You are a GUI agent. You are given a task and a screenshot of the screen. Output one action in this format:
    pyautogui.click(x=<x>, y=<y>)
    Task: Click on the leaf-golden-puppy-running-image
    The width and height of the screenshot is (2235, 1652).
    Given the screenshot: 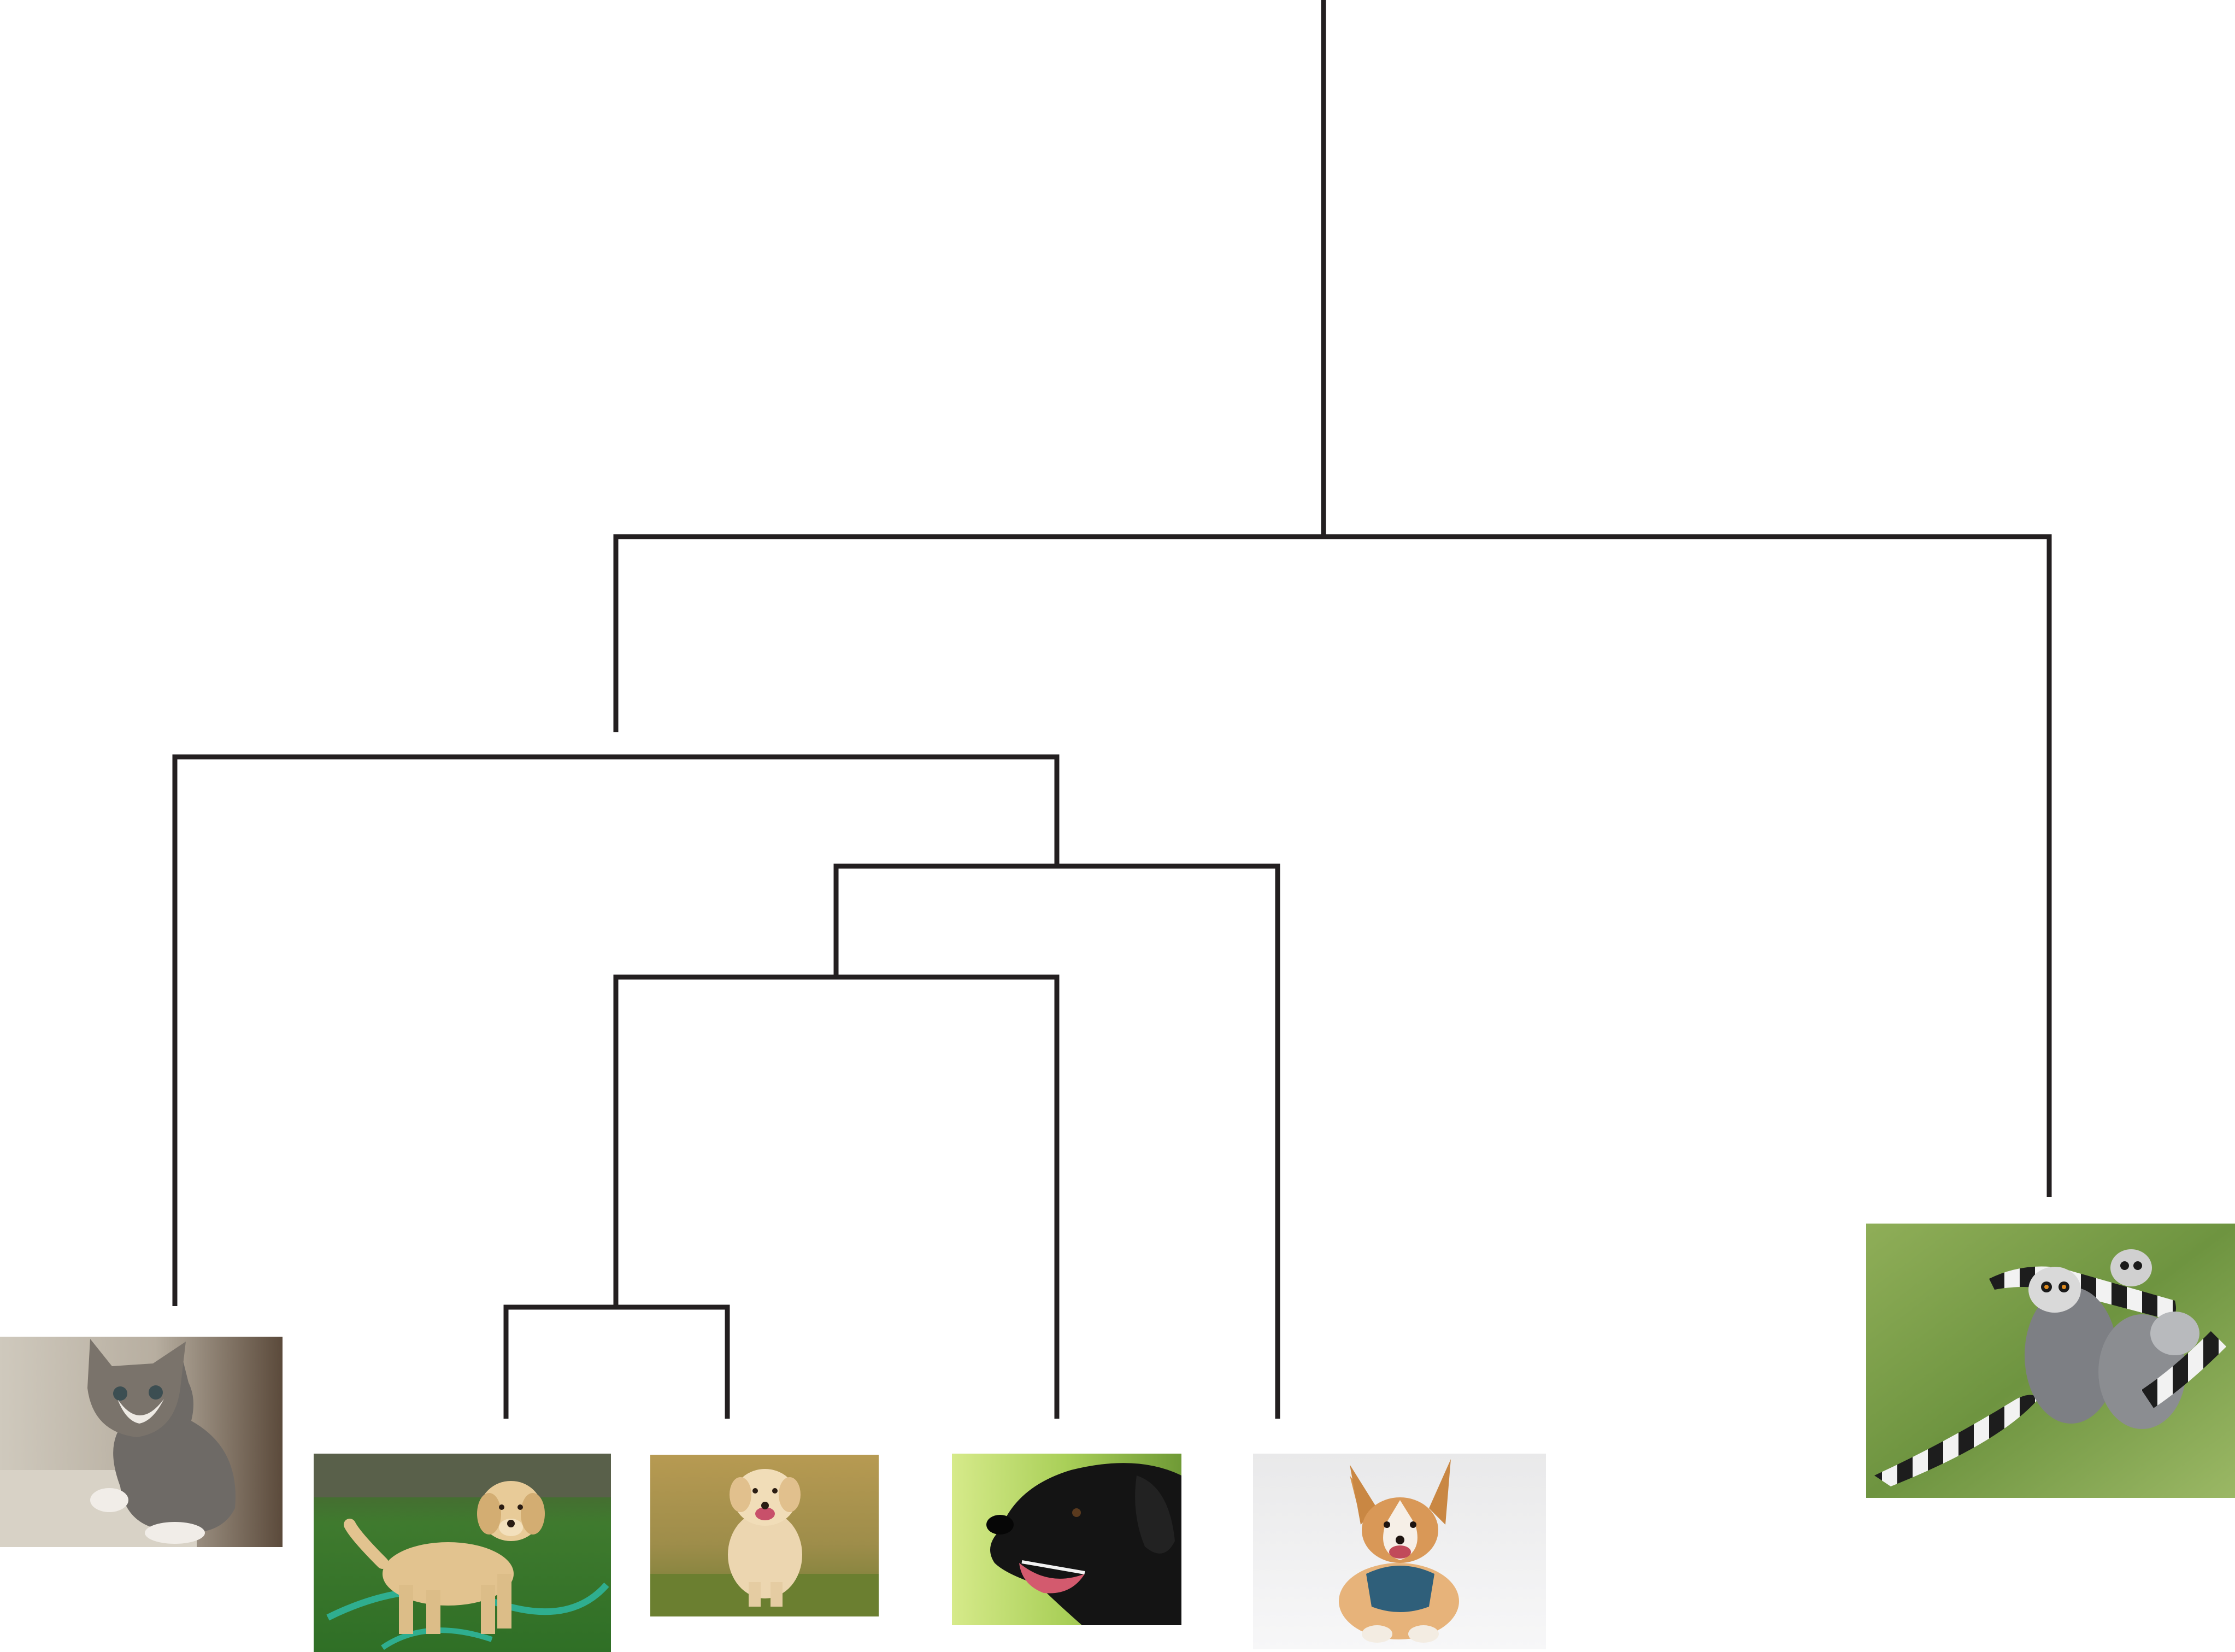 What is the action you would take?
    pyautogui.click(x=765, y=1535)
    